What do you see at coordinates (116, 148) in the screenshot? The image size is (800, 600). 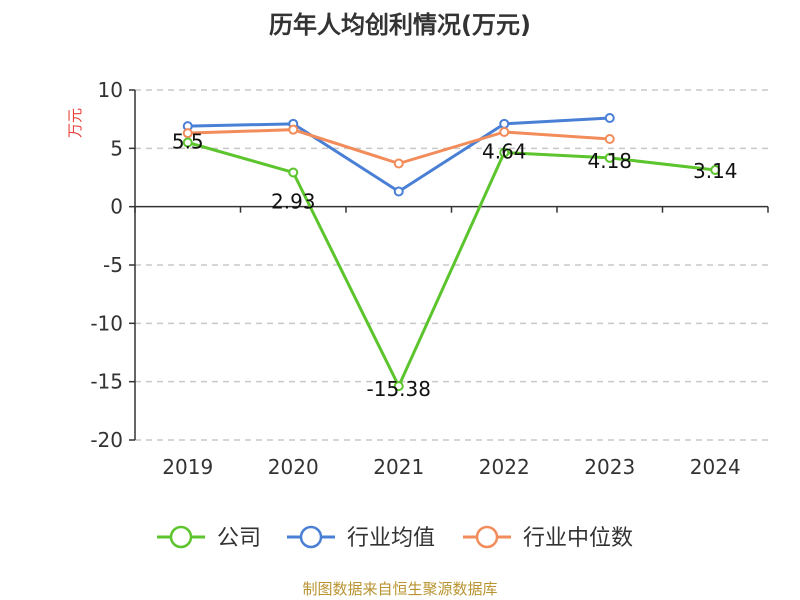 I see `y-tick-label: 5` at bounding box center [116, 148].